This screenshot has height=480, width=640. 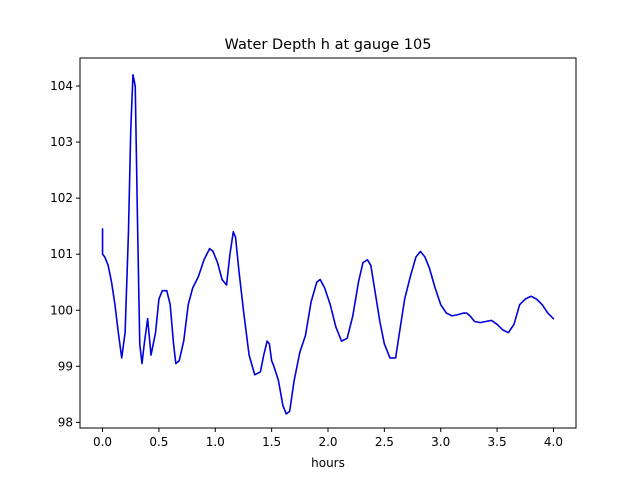 What do you see at coordinates (61, 254) in the screenshot?
I see `y-tick-label: 101` at bounding box center [61, 254].